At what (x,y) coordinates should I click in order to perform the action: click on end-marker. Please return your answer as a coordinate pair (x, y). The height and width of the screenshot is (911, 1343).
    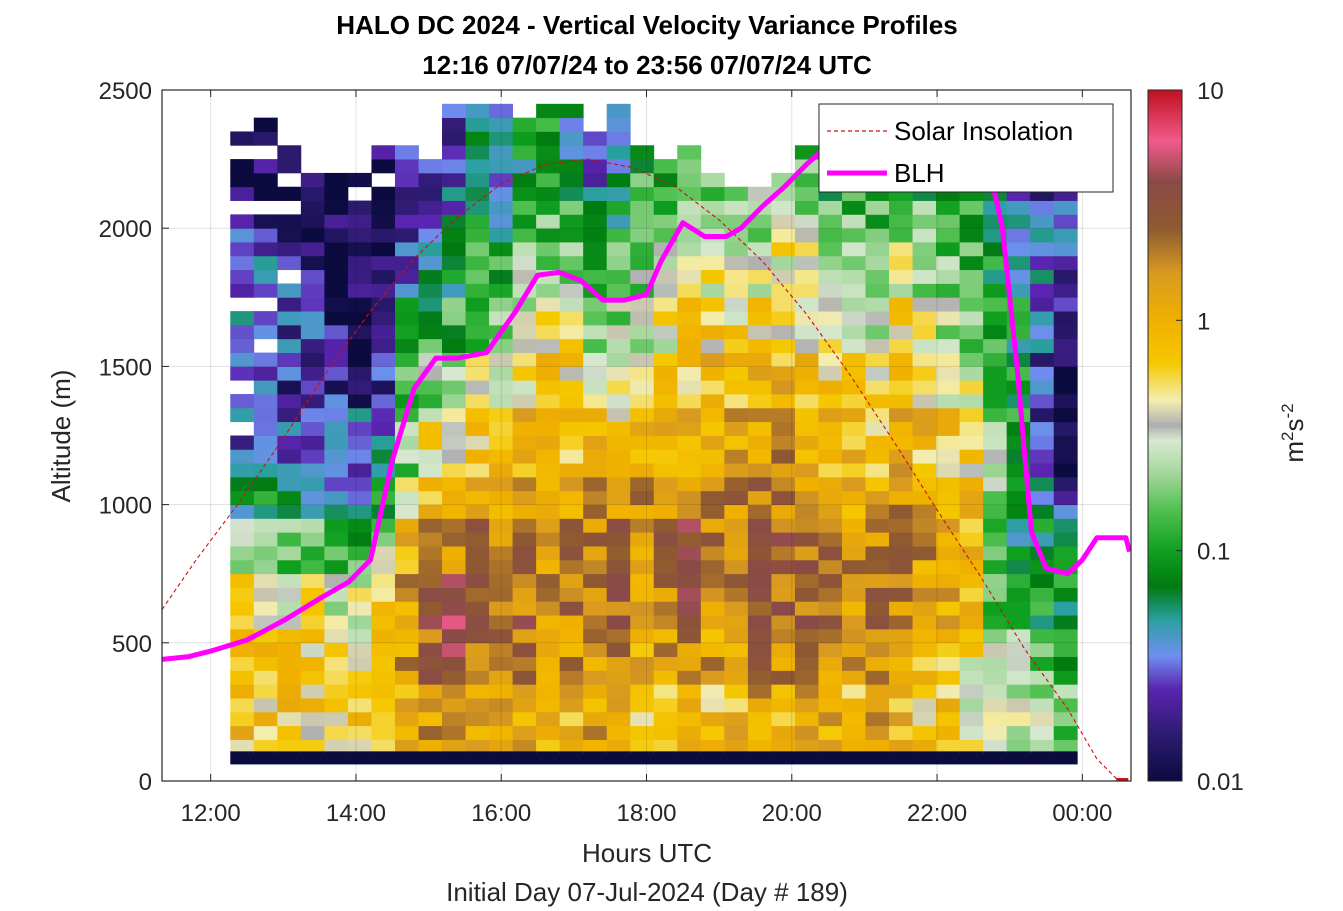
    Looking at the image, I should click on (1122, 779).